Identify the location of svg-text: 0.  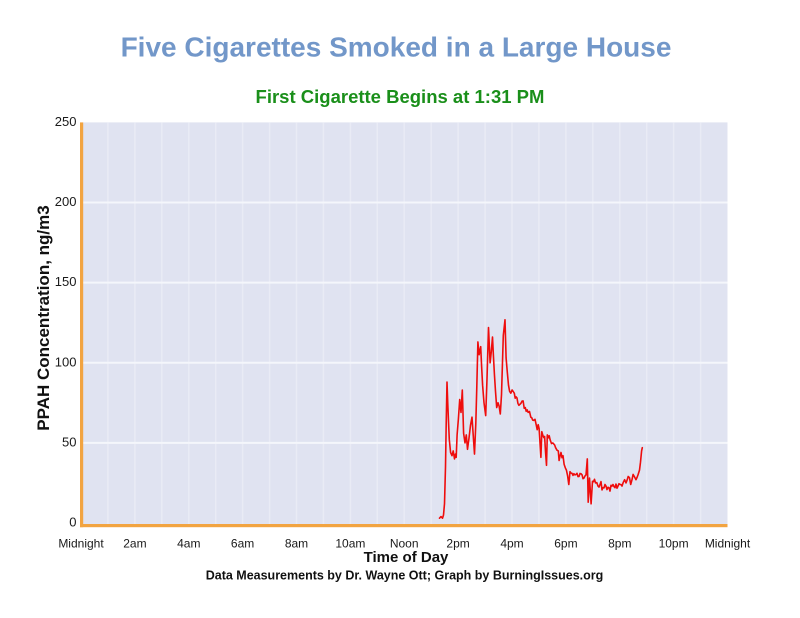
(72, 522).